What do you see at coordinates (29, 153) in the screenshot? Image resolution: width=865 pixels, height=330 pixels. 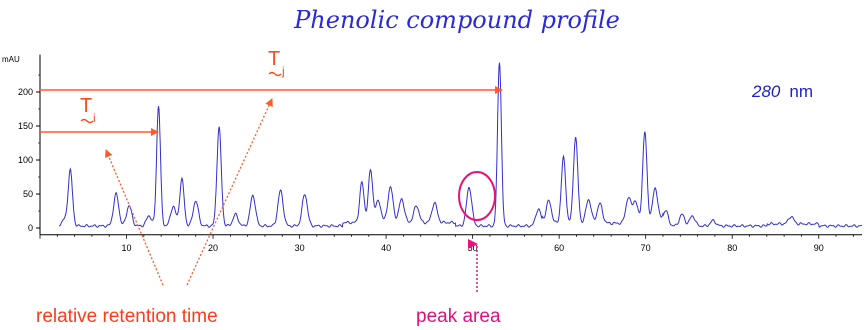 I see `y-axis-ticks: 0 50 100 150 200` at bounding box center [29, 153].